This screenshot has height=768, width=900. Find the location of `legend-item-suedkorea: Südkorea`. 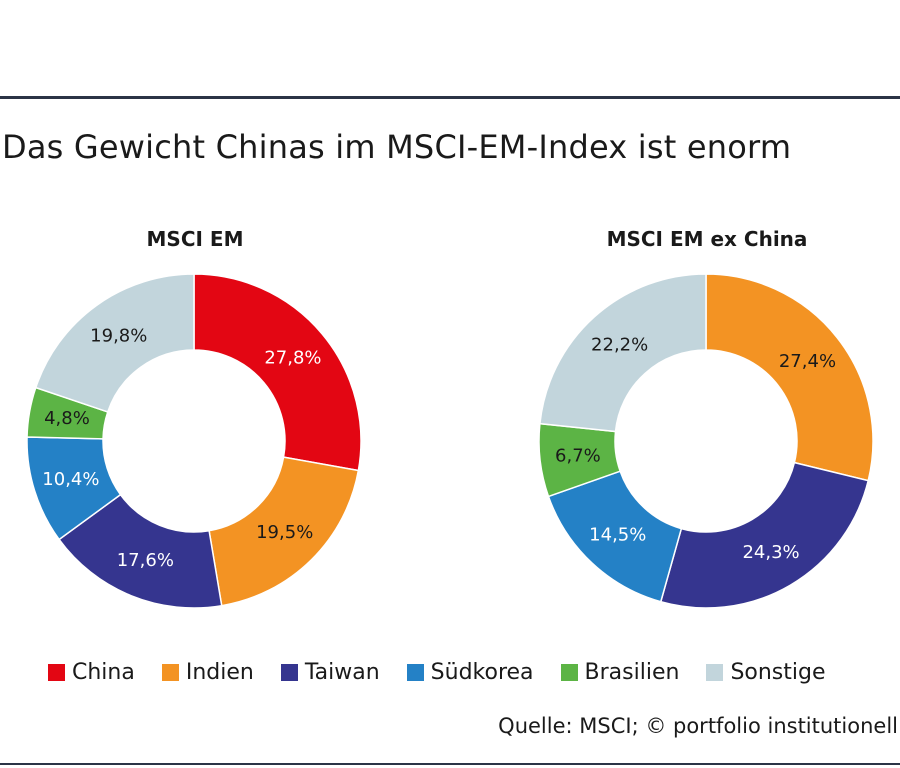

legend-item-suedkorea: Südkorea is located at coordinates (470, 672).